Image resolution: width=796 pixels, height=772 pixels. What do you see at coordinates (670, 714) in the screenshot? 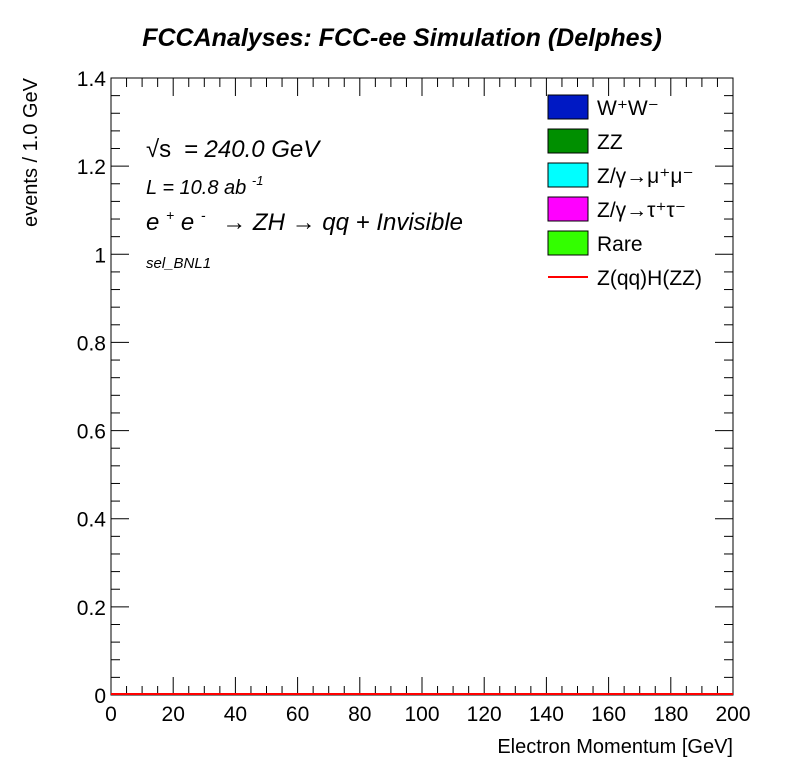
I see `x-tick-label: 180` at bounding box center [670, 714].